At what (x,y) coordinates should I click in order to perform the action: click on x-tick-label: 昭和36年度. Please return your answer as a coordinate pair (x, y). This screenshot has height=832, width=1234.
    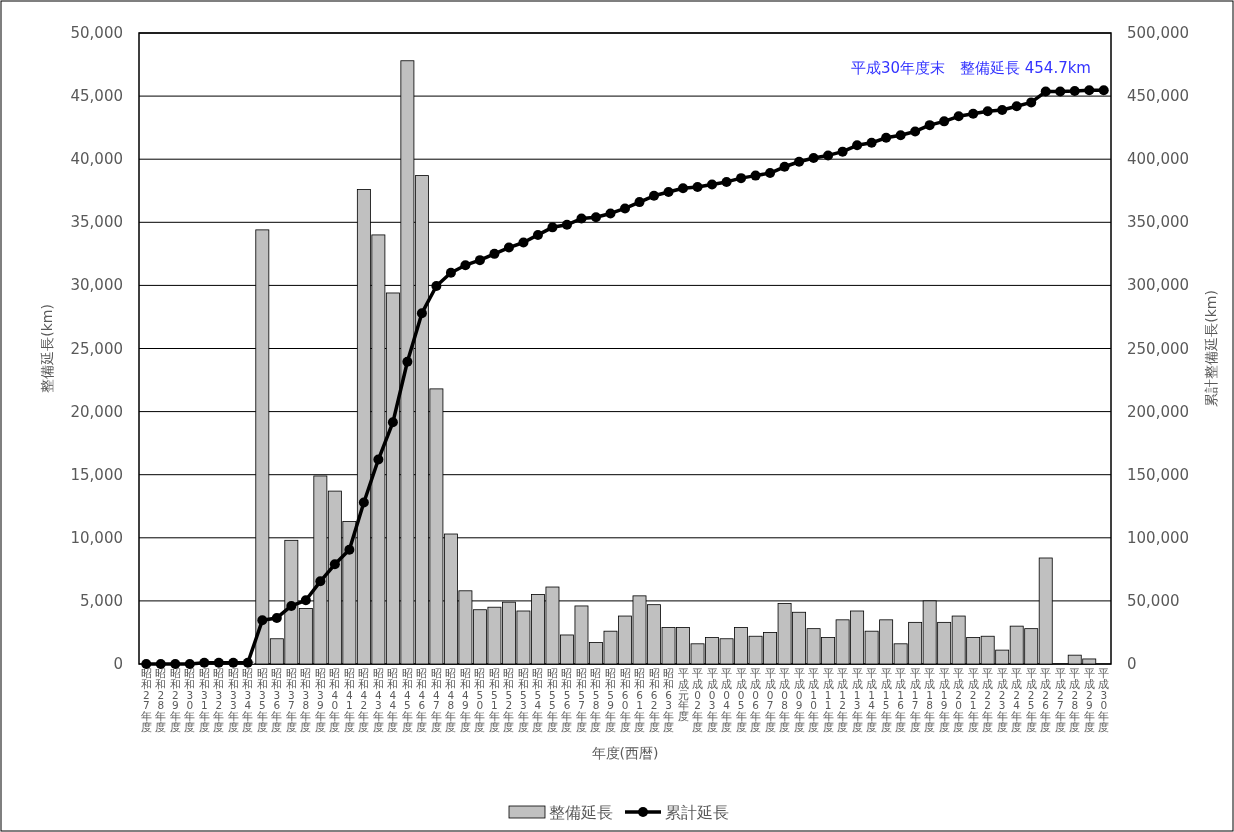
    Looking at the image, I should click on (277, 700).